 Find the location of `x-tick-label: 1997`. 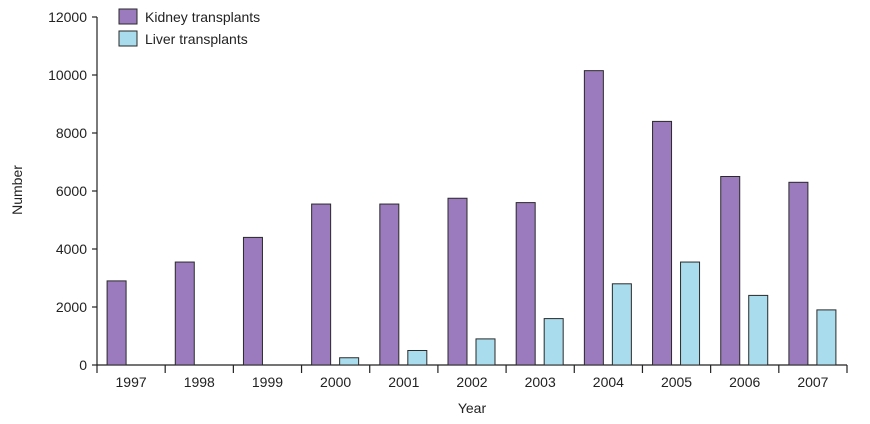

x-tick-label: 1997 is located at coordinates (131, 382).